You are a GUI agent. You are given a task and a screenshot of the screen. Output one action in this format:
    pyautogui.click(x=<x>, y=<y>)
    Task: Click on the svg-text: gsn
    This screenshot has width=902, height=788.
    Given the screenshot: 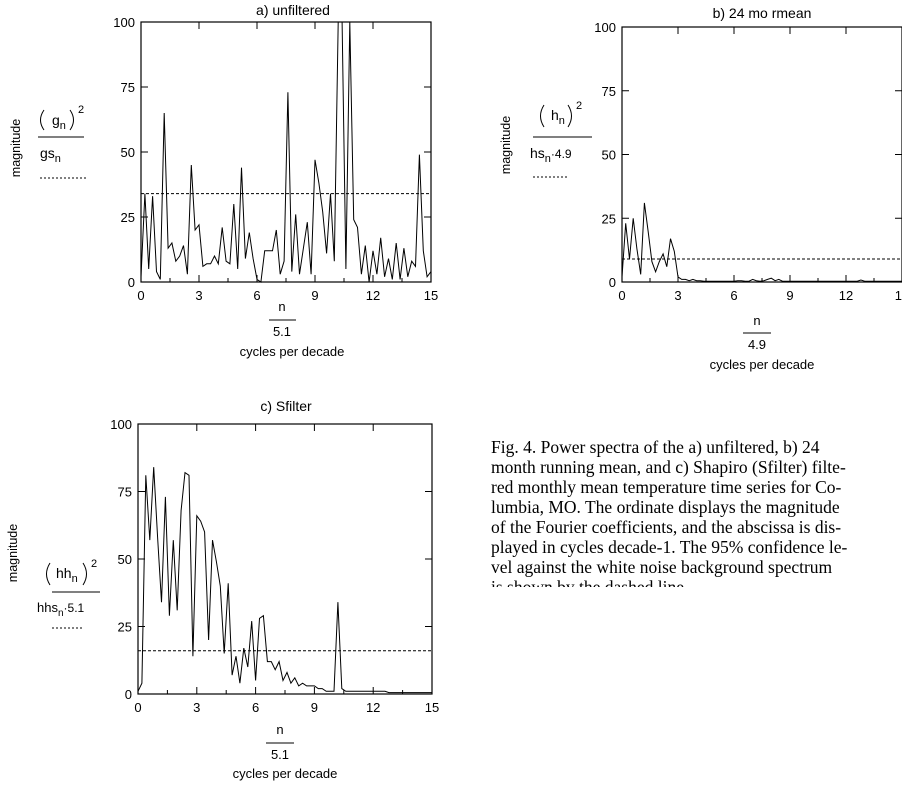 What is the action you would take?
    pyautogui.click(x=50, y=155)
    